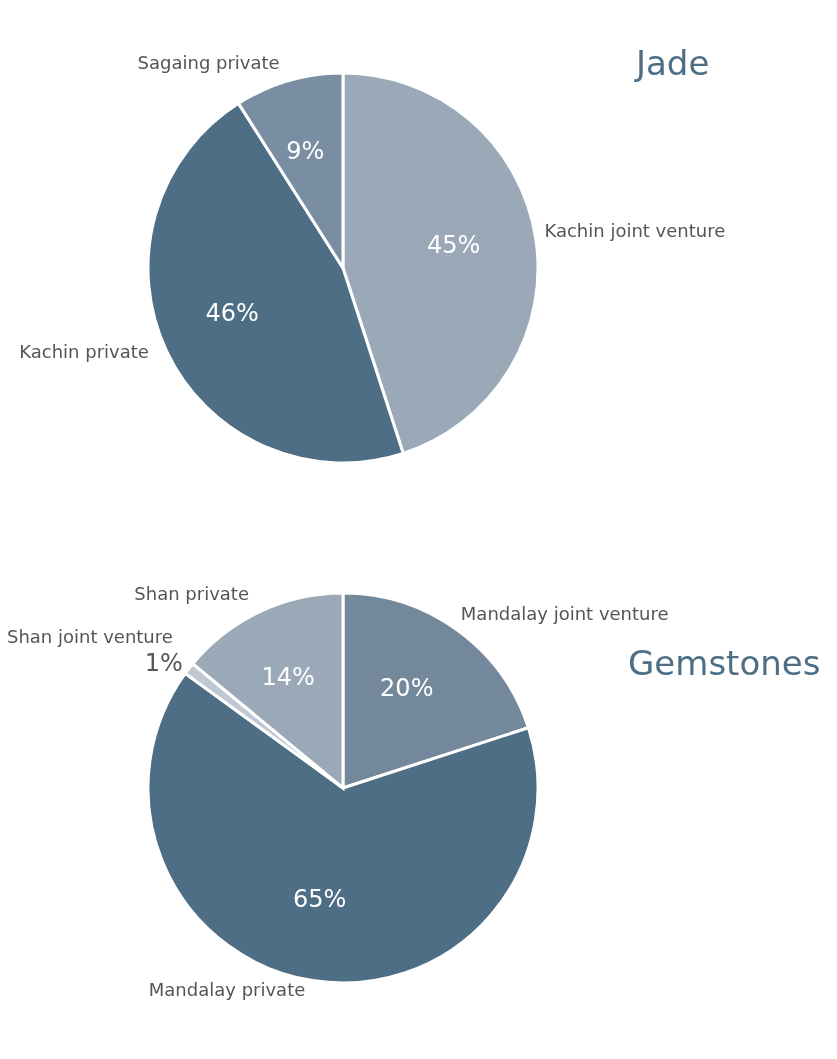  Describe the element at coordinates (84, 352) in the screenshot. I see `slice-label: Kachin private` at that location.